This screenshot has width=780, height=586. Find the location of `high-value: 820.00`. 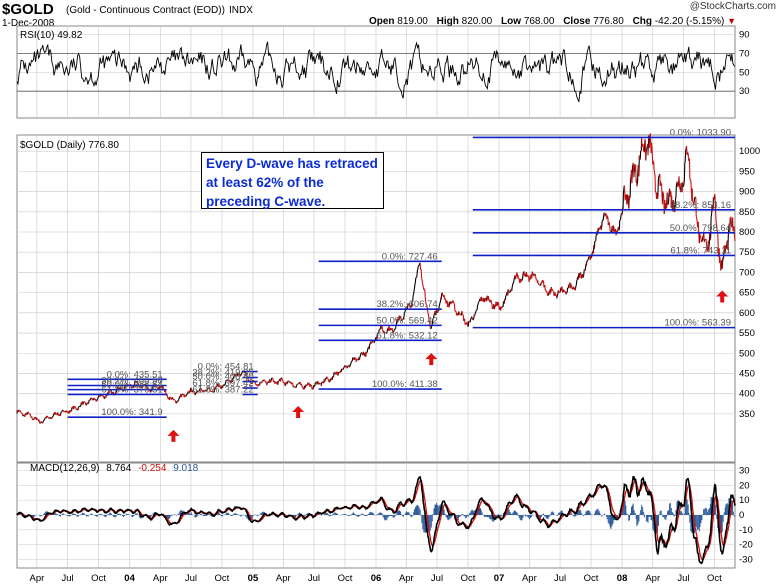

high-value: 820.00 is located at coordinates (477, 21).